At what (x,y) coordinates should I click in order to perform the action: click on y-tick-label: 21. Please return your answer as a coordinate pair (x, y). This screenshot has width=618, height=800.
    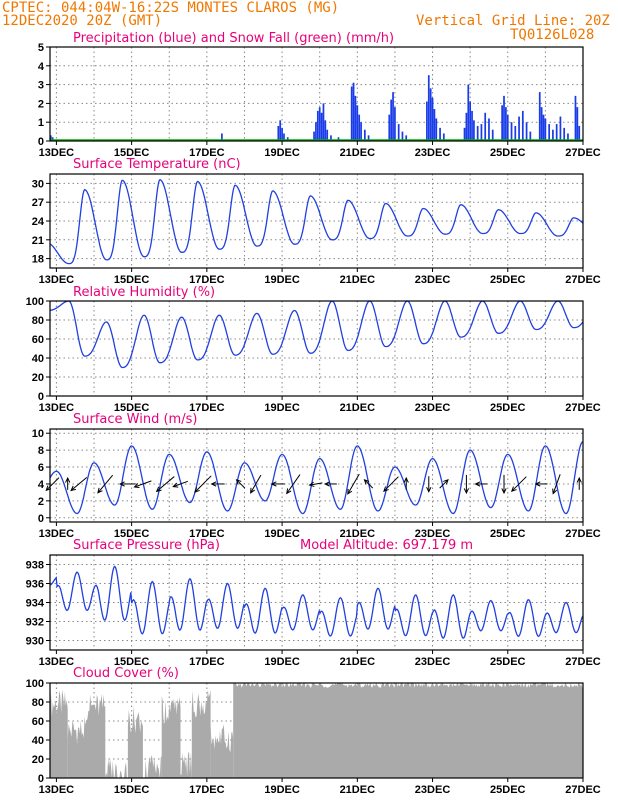
    Looking at the image, I should click on (38, 241).